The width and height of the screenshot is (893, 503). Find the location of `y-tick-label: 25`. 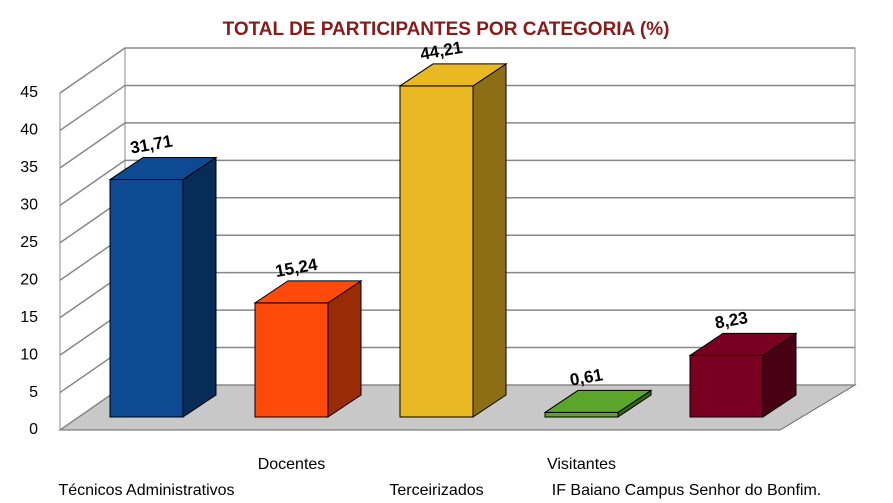

y-tick-label: 25 is located at coordinates (29, 242).